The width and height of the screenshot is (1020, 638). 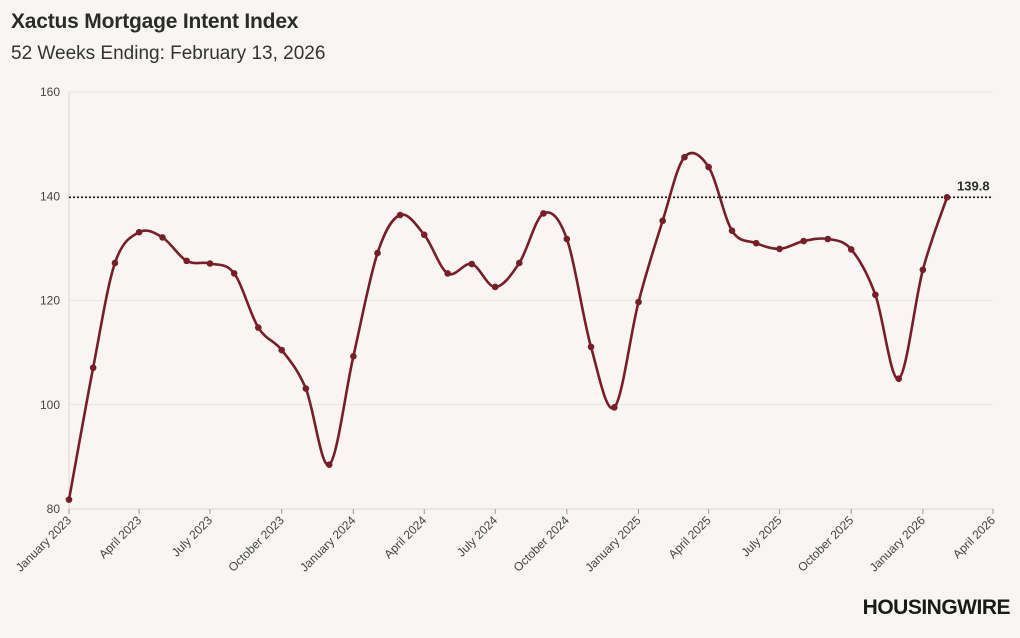 I want to click on x-tick-label: April 2023, so click(x=120, y=537).